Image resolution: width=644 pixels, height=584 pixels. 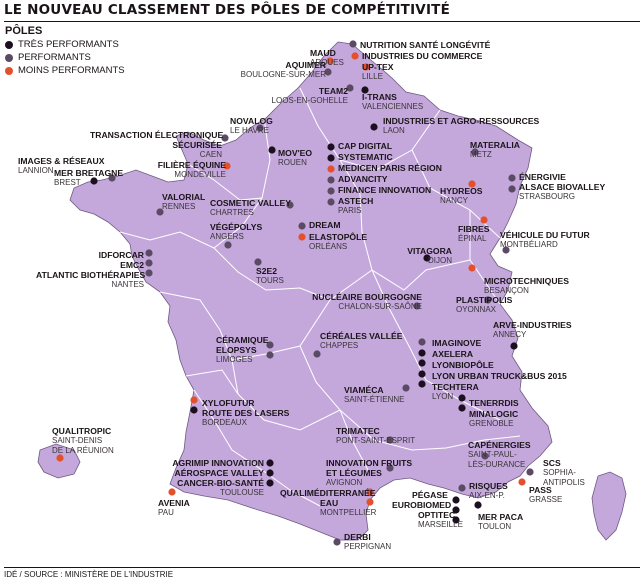 I want to click on pole-name: LYONBIOPÔLE, so click(x=463, y=365).